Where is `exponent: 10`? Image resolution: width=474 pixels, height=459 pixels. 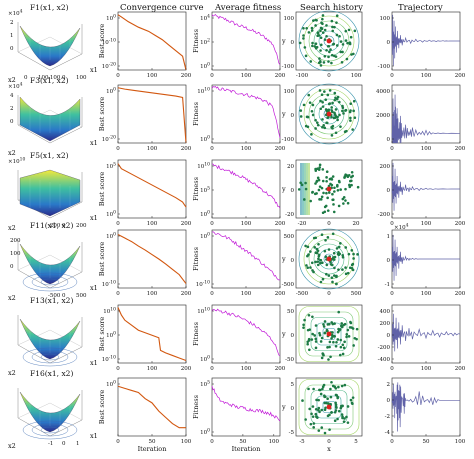
exponent: 10 is located at coordinates (113, 310).